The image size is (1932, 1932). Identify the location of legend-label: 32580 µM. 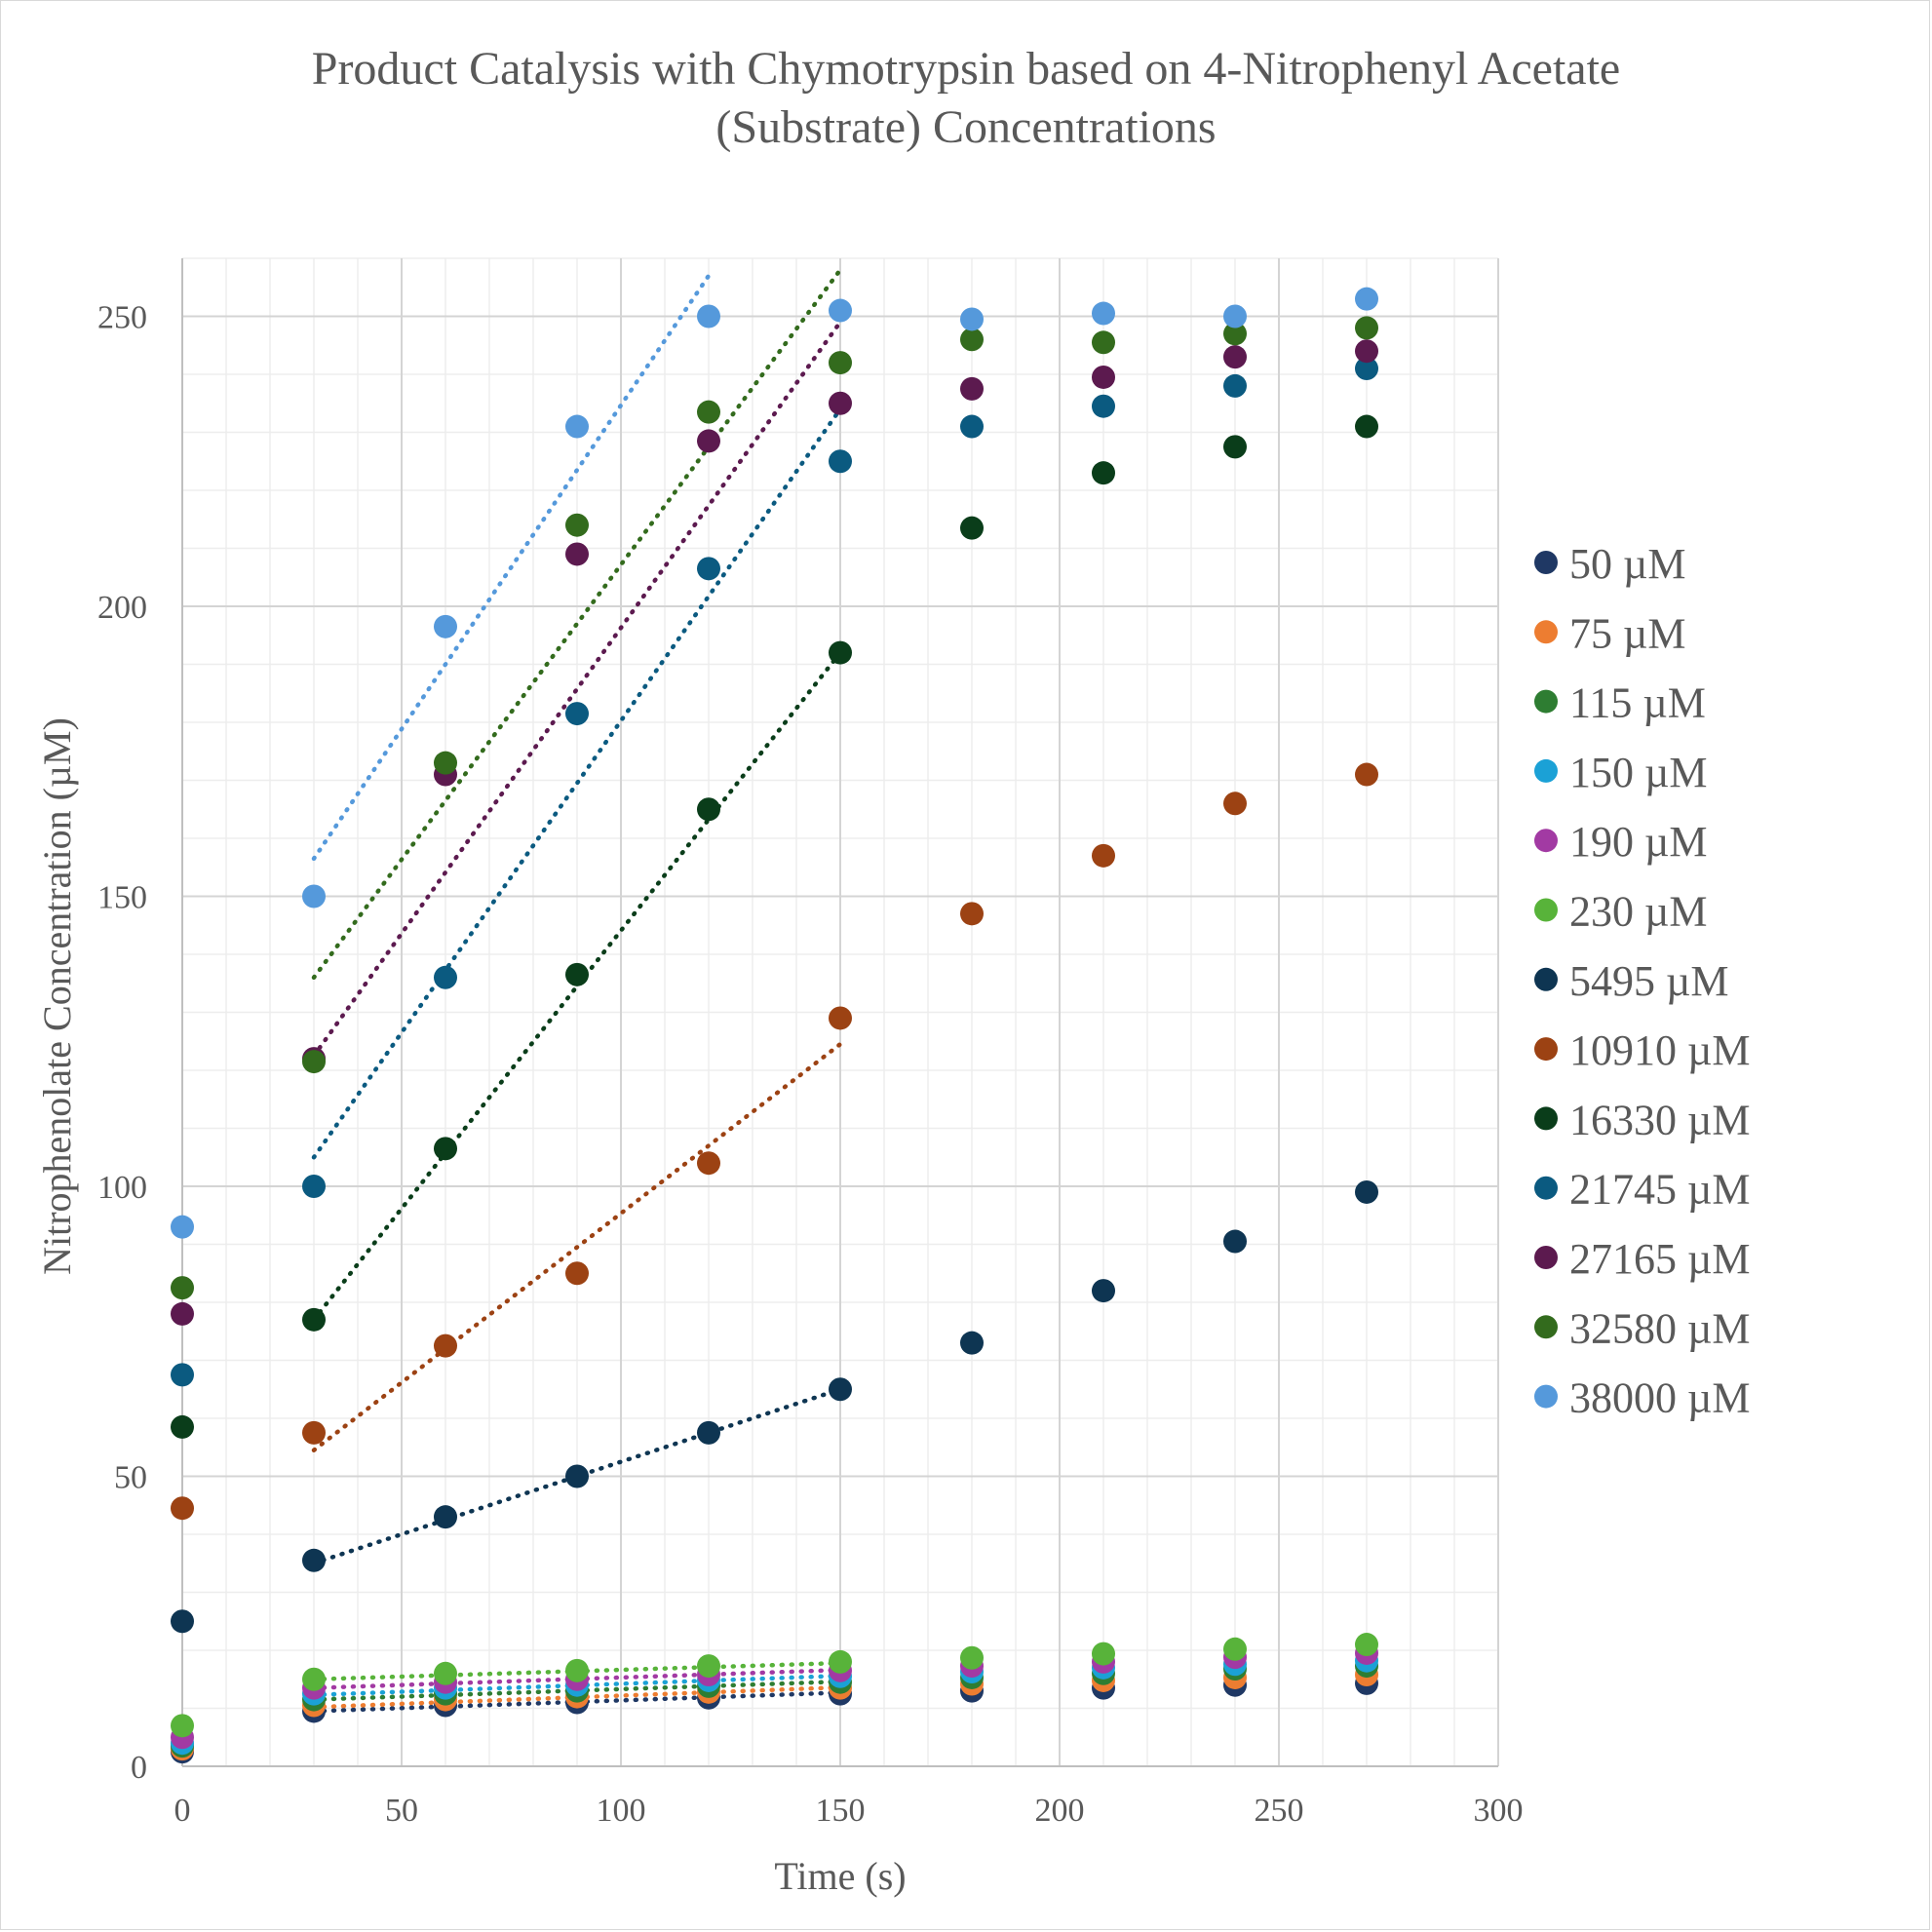
(1659, 1328).